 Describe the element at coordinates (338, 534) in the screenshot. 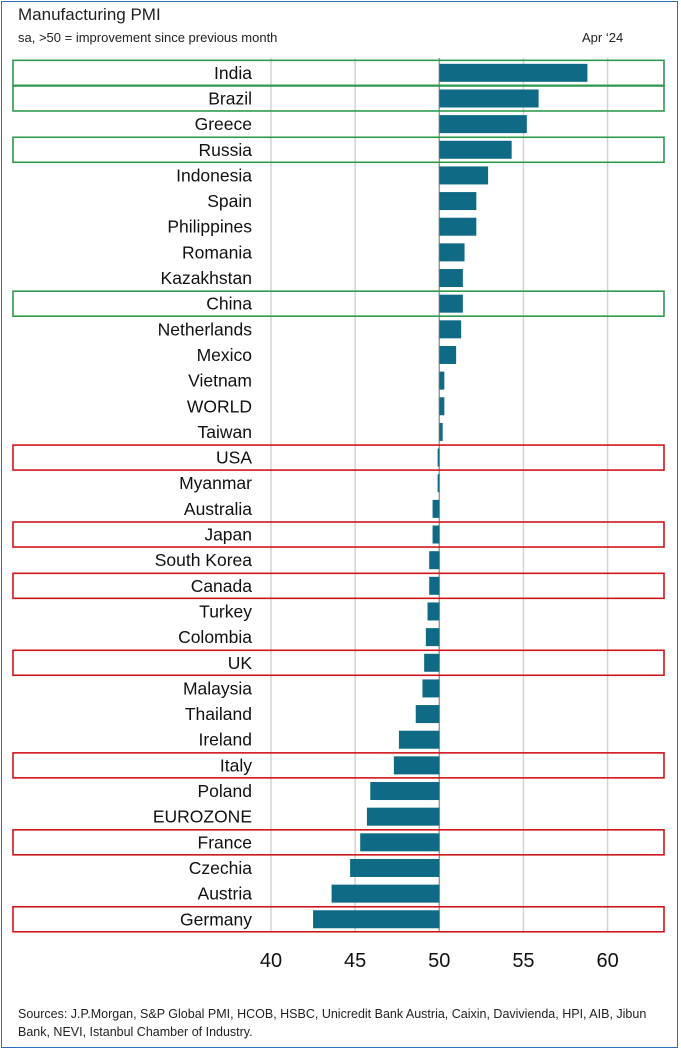

I see `highlight-box-japan` at that location.